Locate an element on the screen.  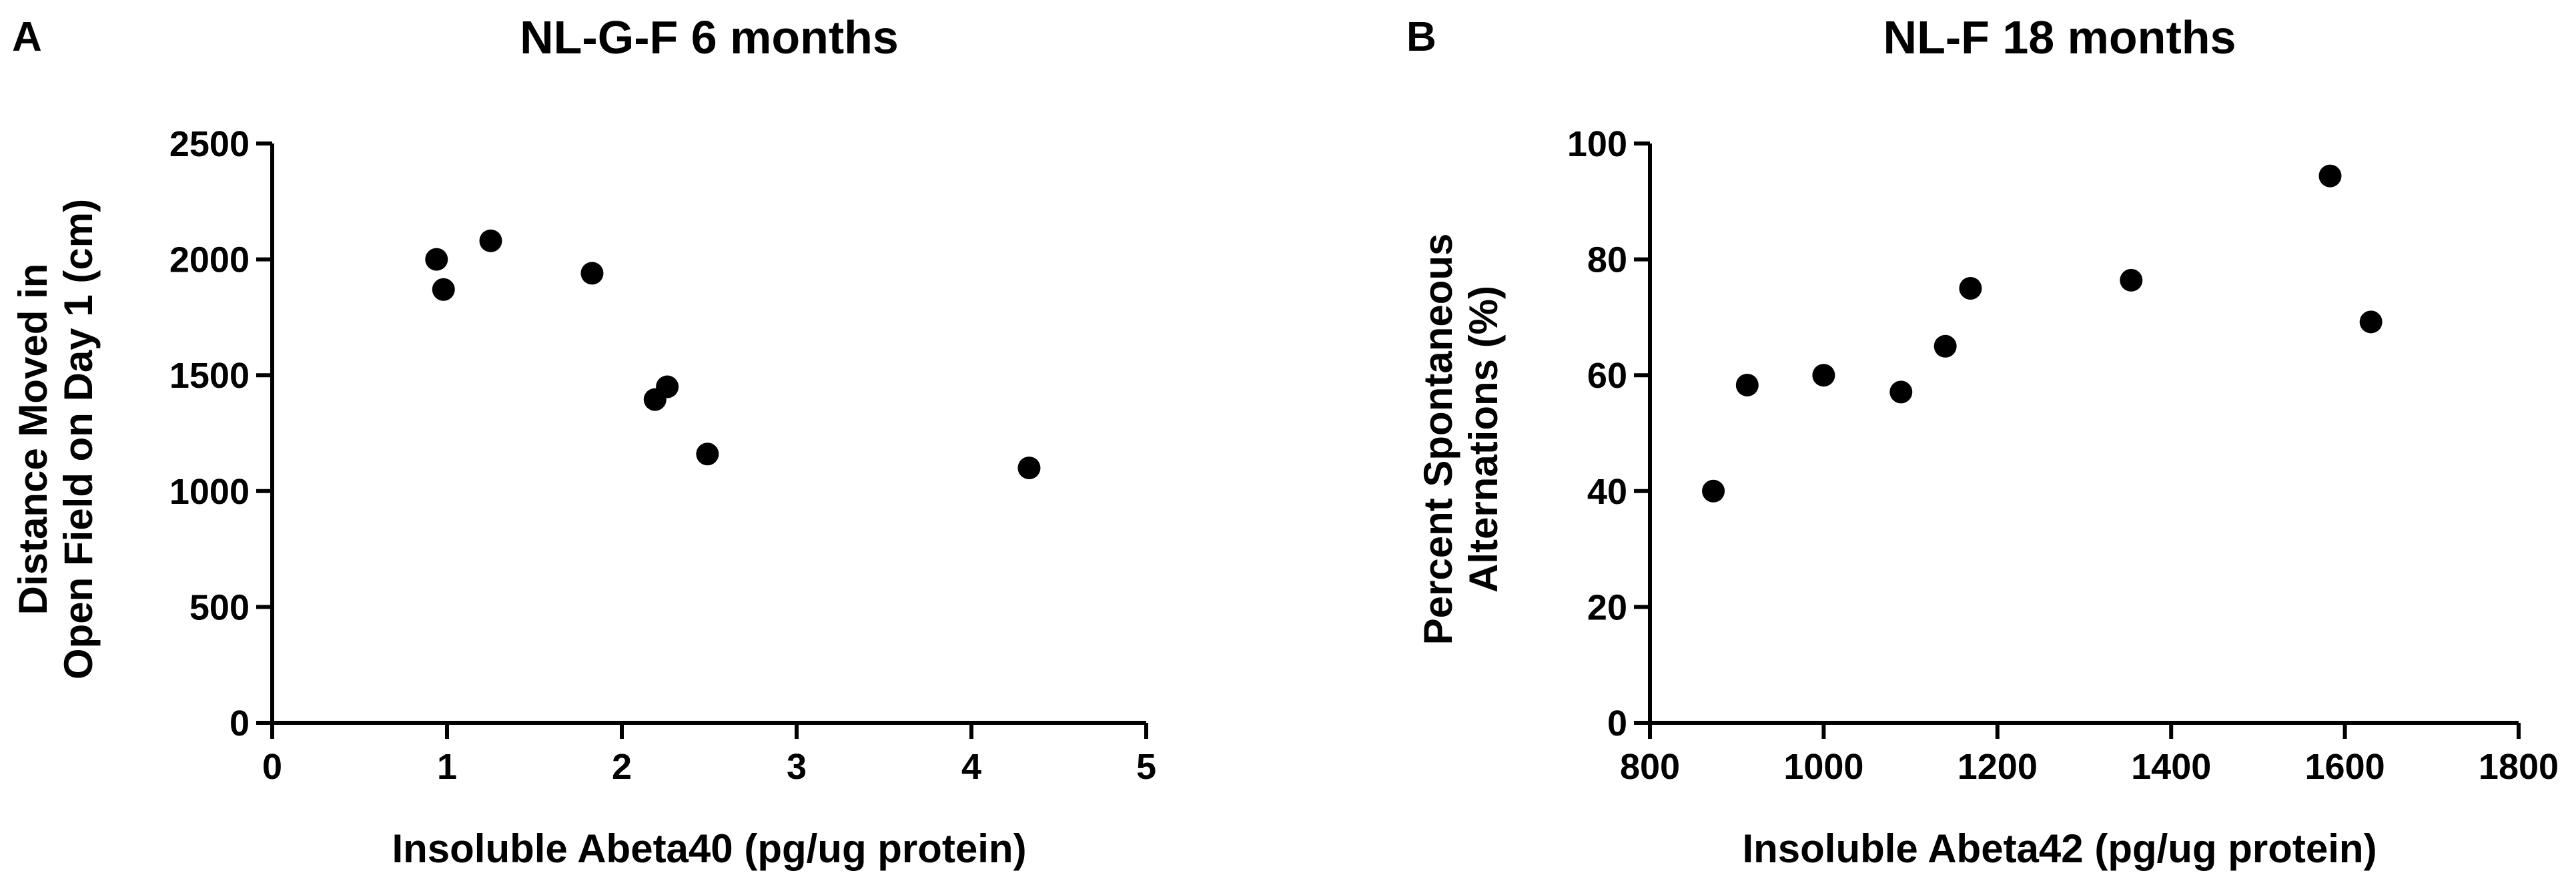
x-tick-label-b: 1400 is located at coordinates (2171, 767).